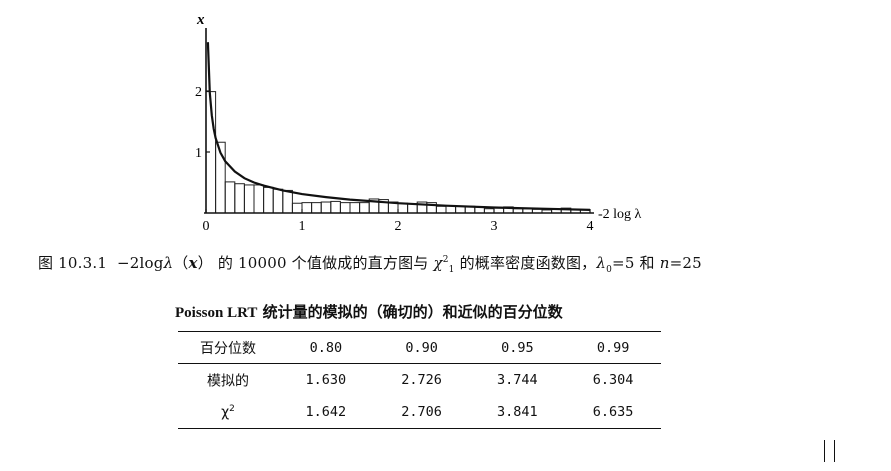 The width and height of the screenshot is (891, 471). Describe the element at coordinates (206, 226) in the screenshot. I see `x-tick-label: 0` at that location.